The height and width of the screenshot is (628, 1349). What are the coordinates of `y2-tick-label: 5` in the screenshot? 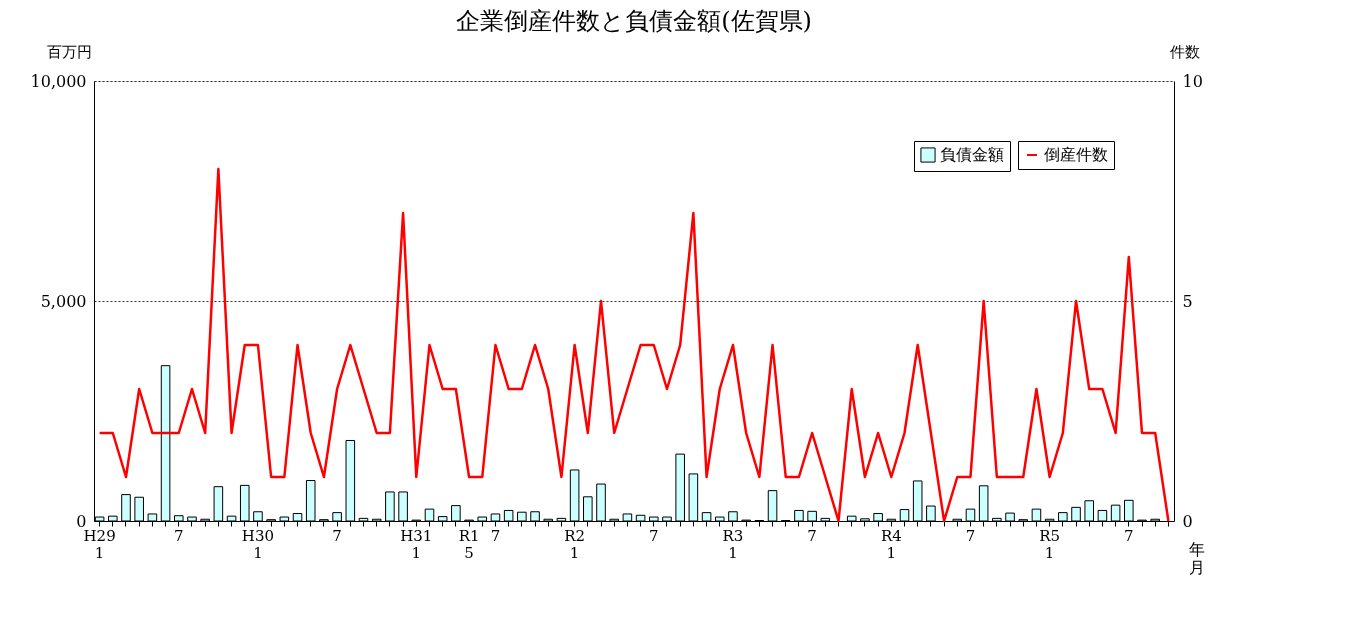 It's located at (1187, 301).